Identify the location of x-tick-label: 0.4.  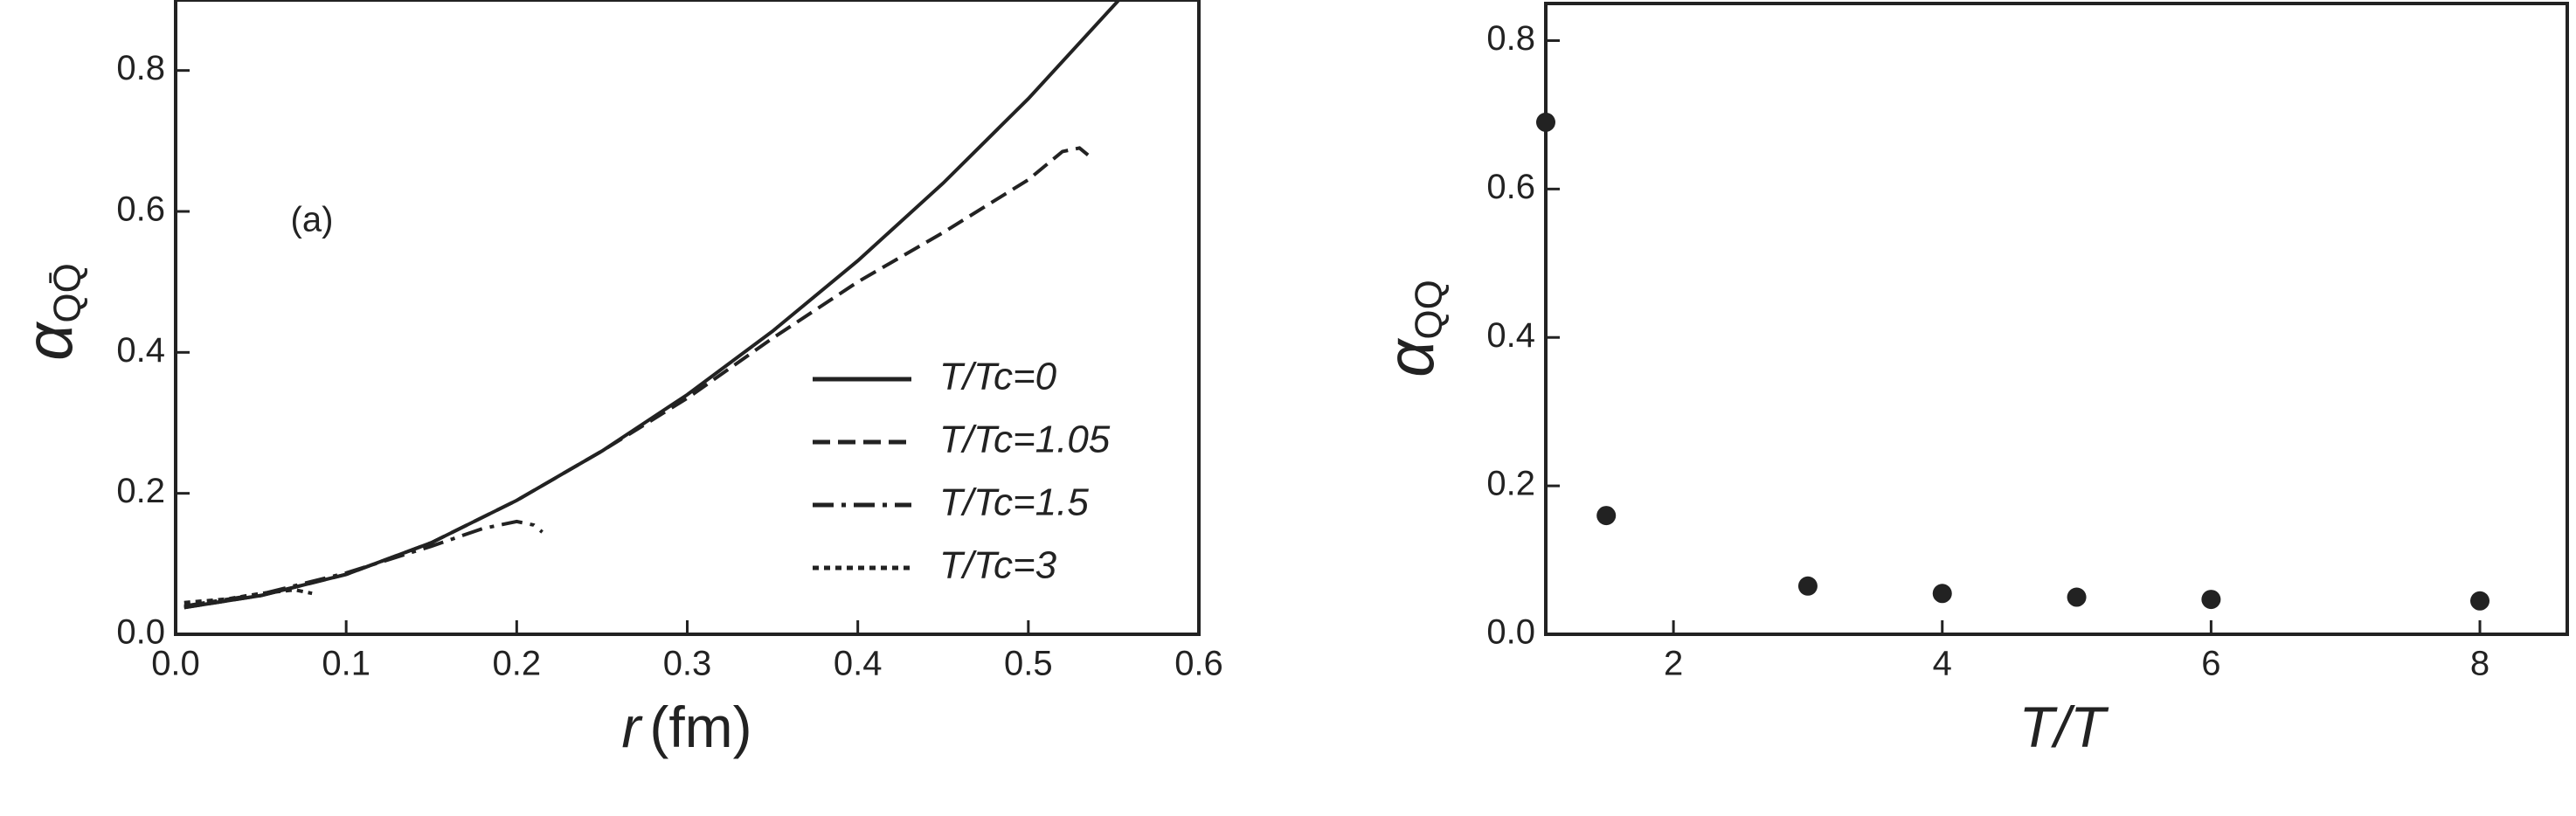
(858, 664).